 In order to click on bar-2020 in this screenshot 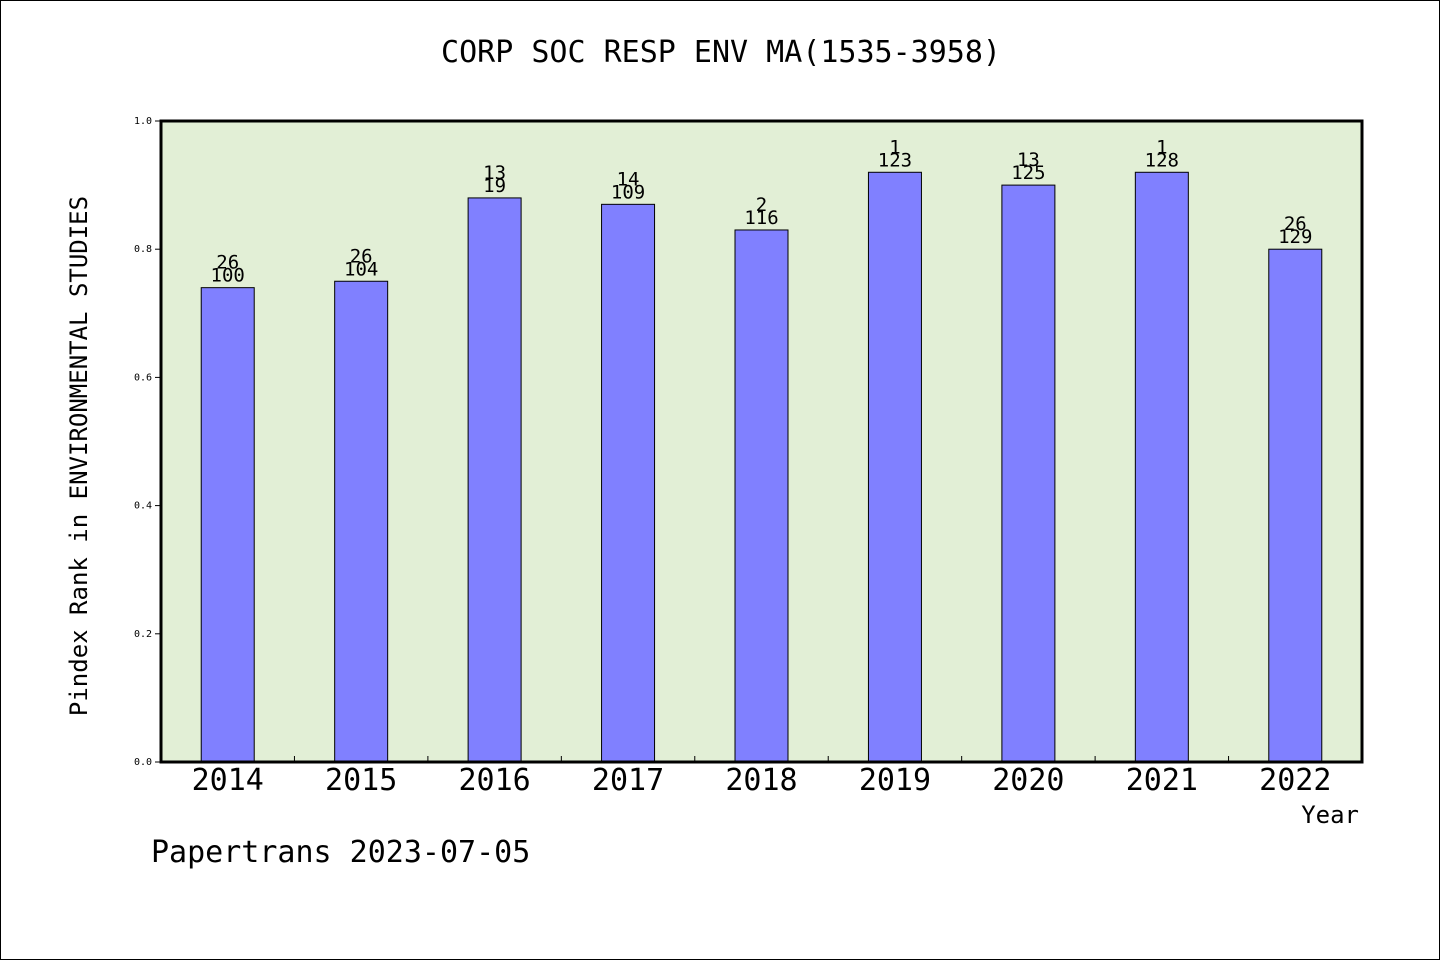, I will do `click(1028, 473)`.